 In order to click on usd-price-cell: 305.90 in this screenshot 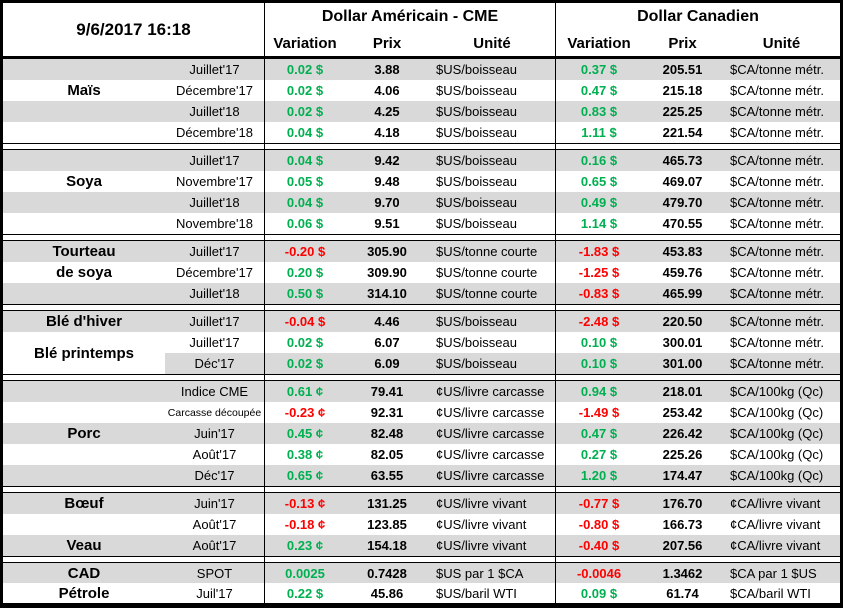, I will do `click(387, 251)`.